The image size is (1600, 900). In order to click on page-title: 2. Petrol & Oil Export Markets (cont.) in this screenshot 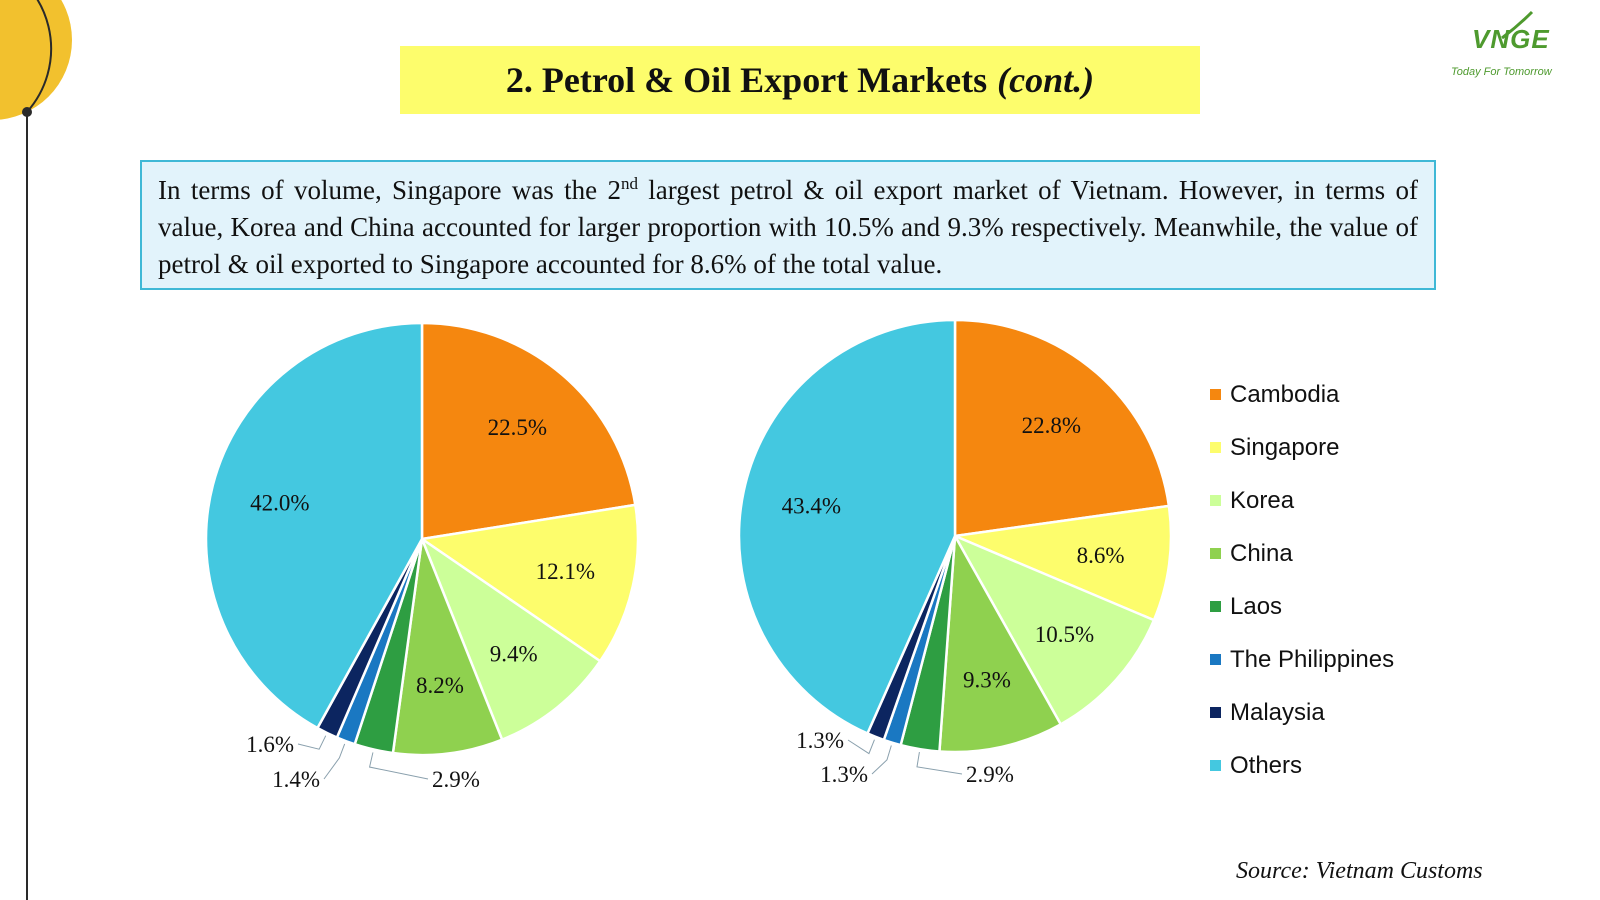, I will do `click(800, 80)`.